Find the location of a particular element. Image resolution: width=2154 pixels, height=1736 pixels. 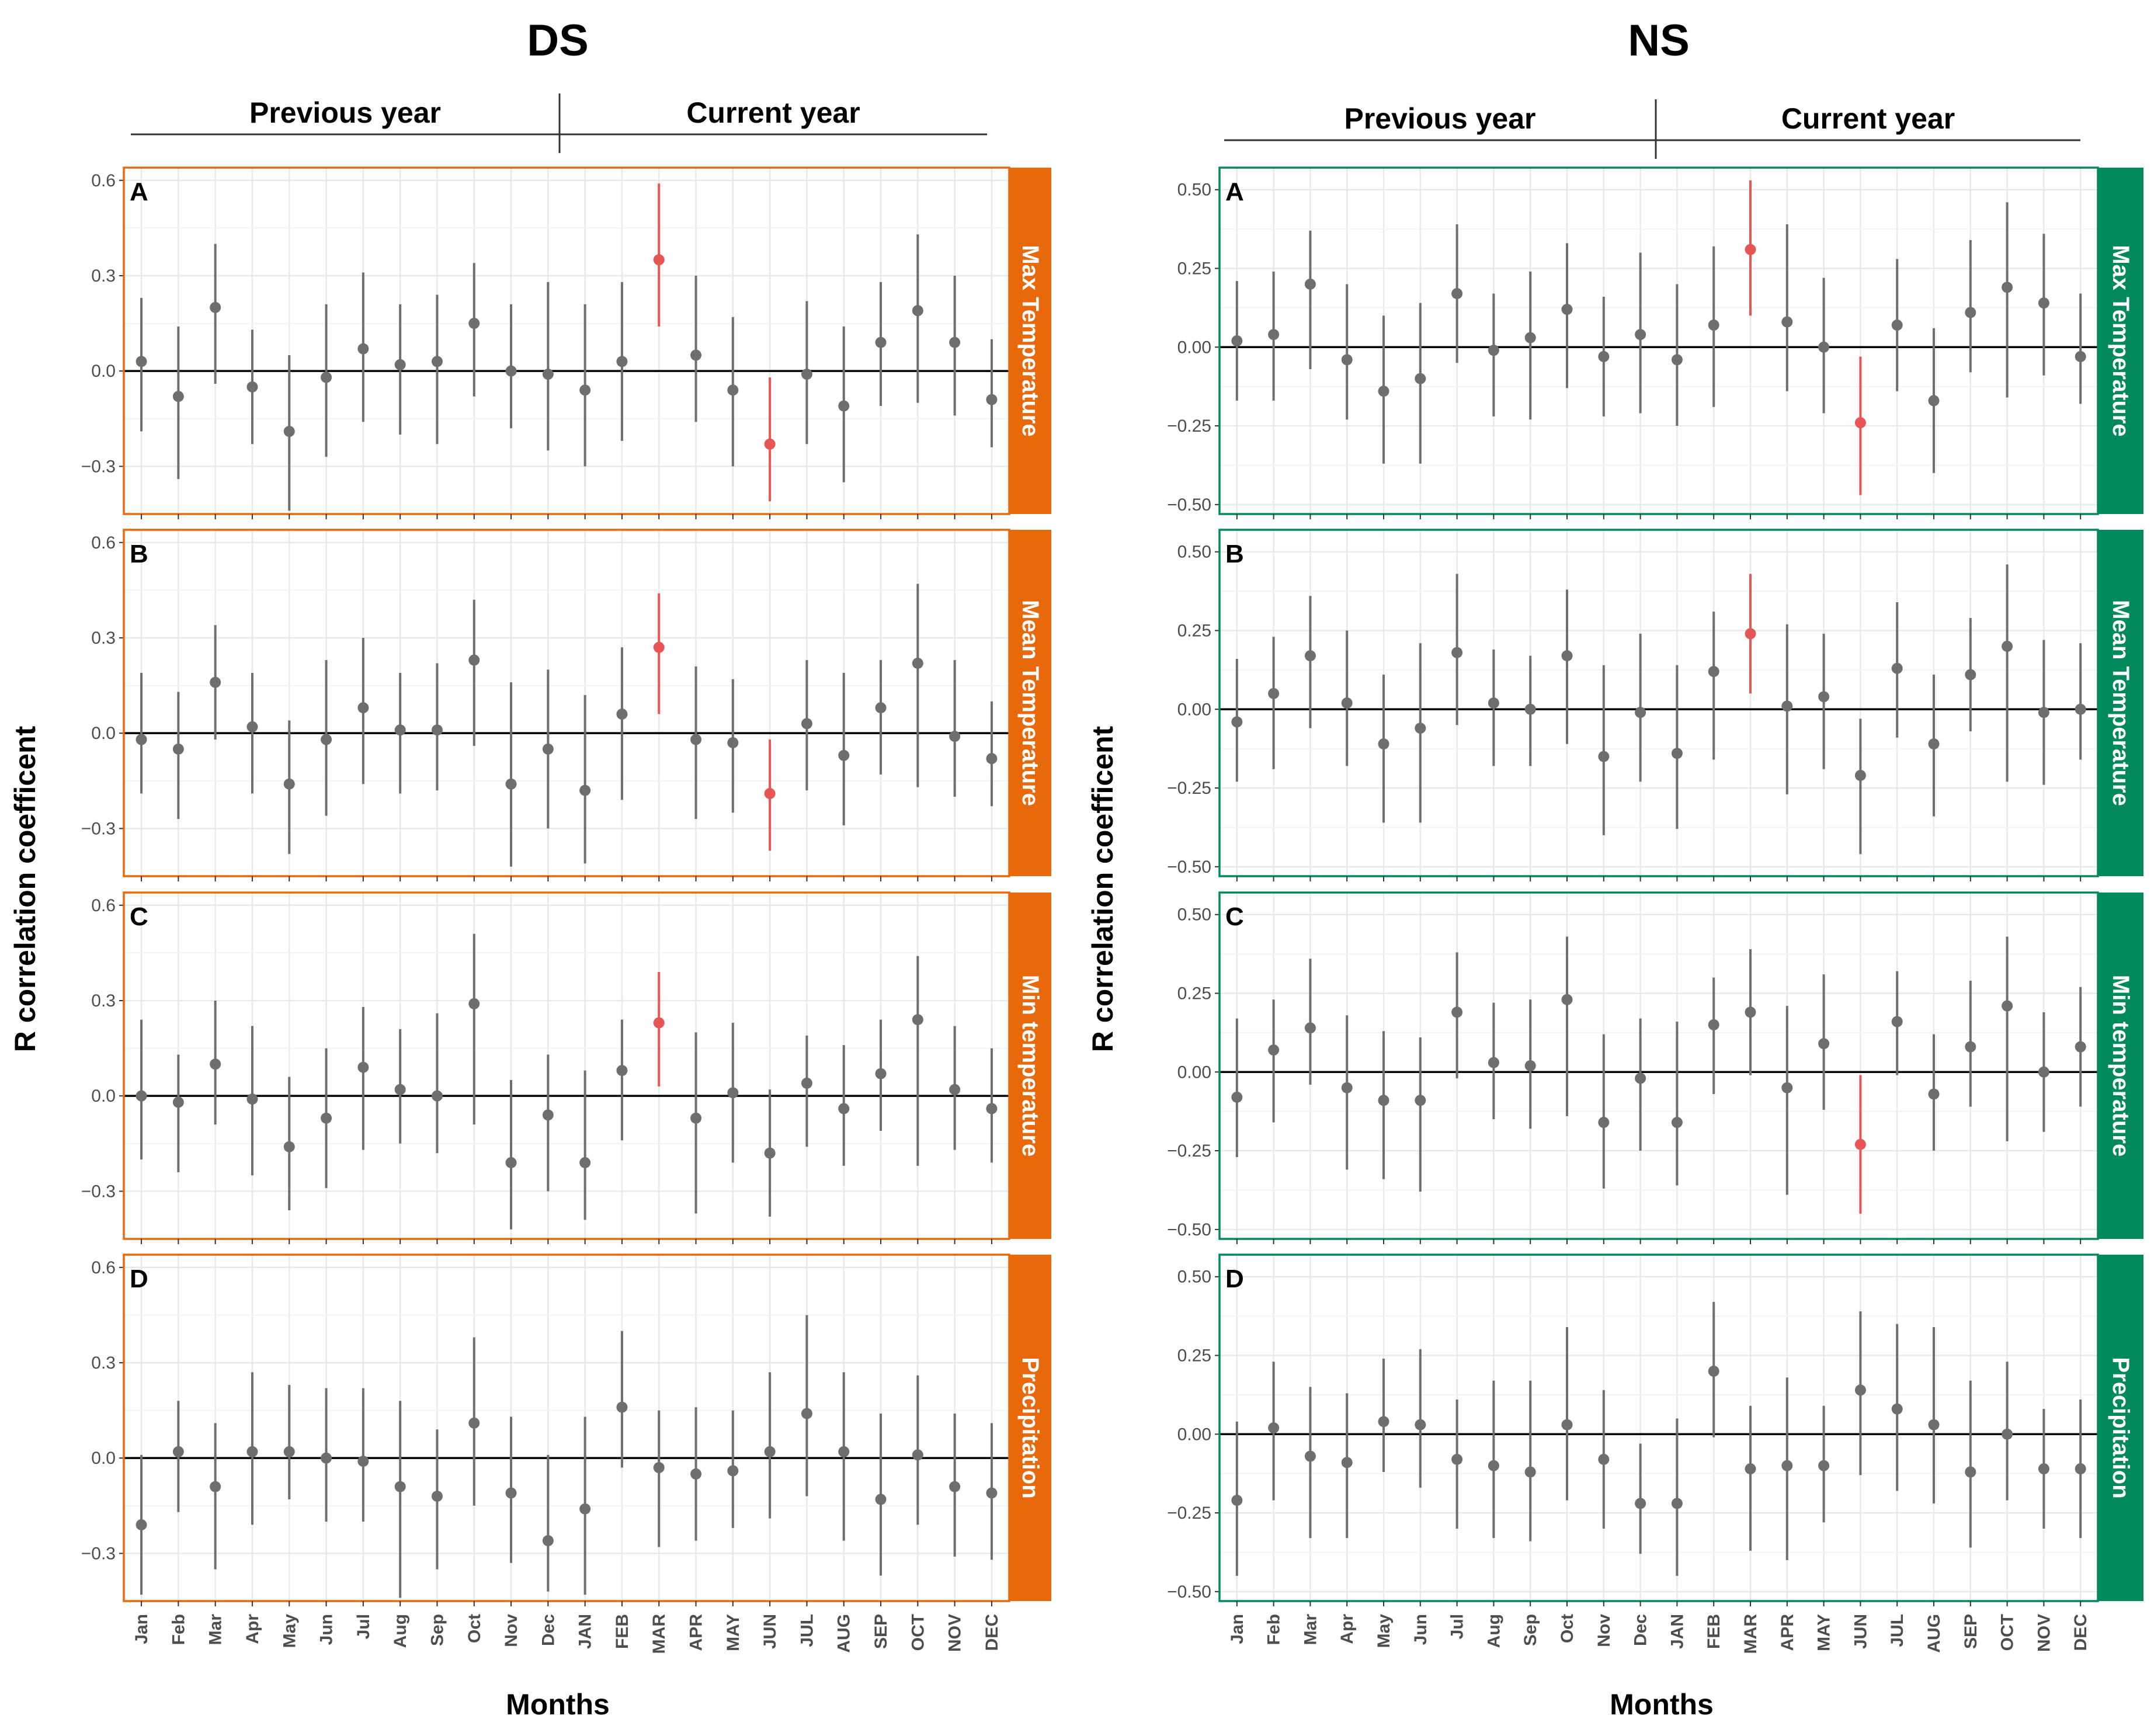

x-tick-label: OCT is located at coordinates (2007, 1633).